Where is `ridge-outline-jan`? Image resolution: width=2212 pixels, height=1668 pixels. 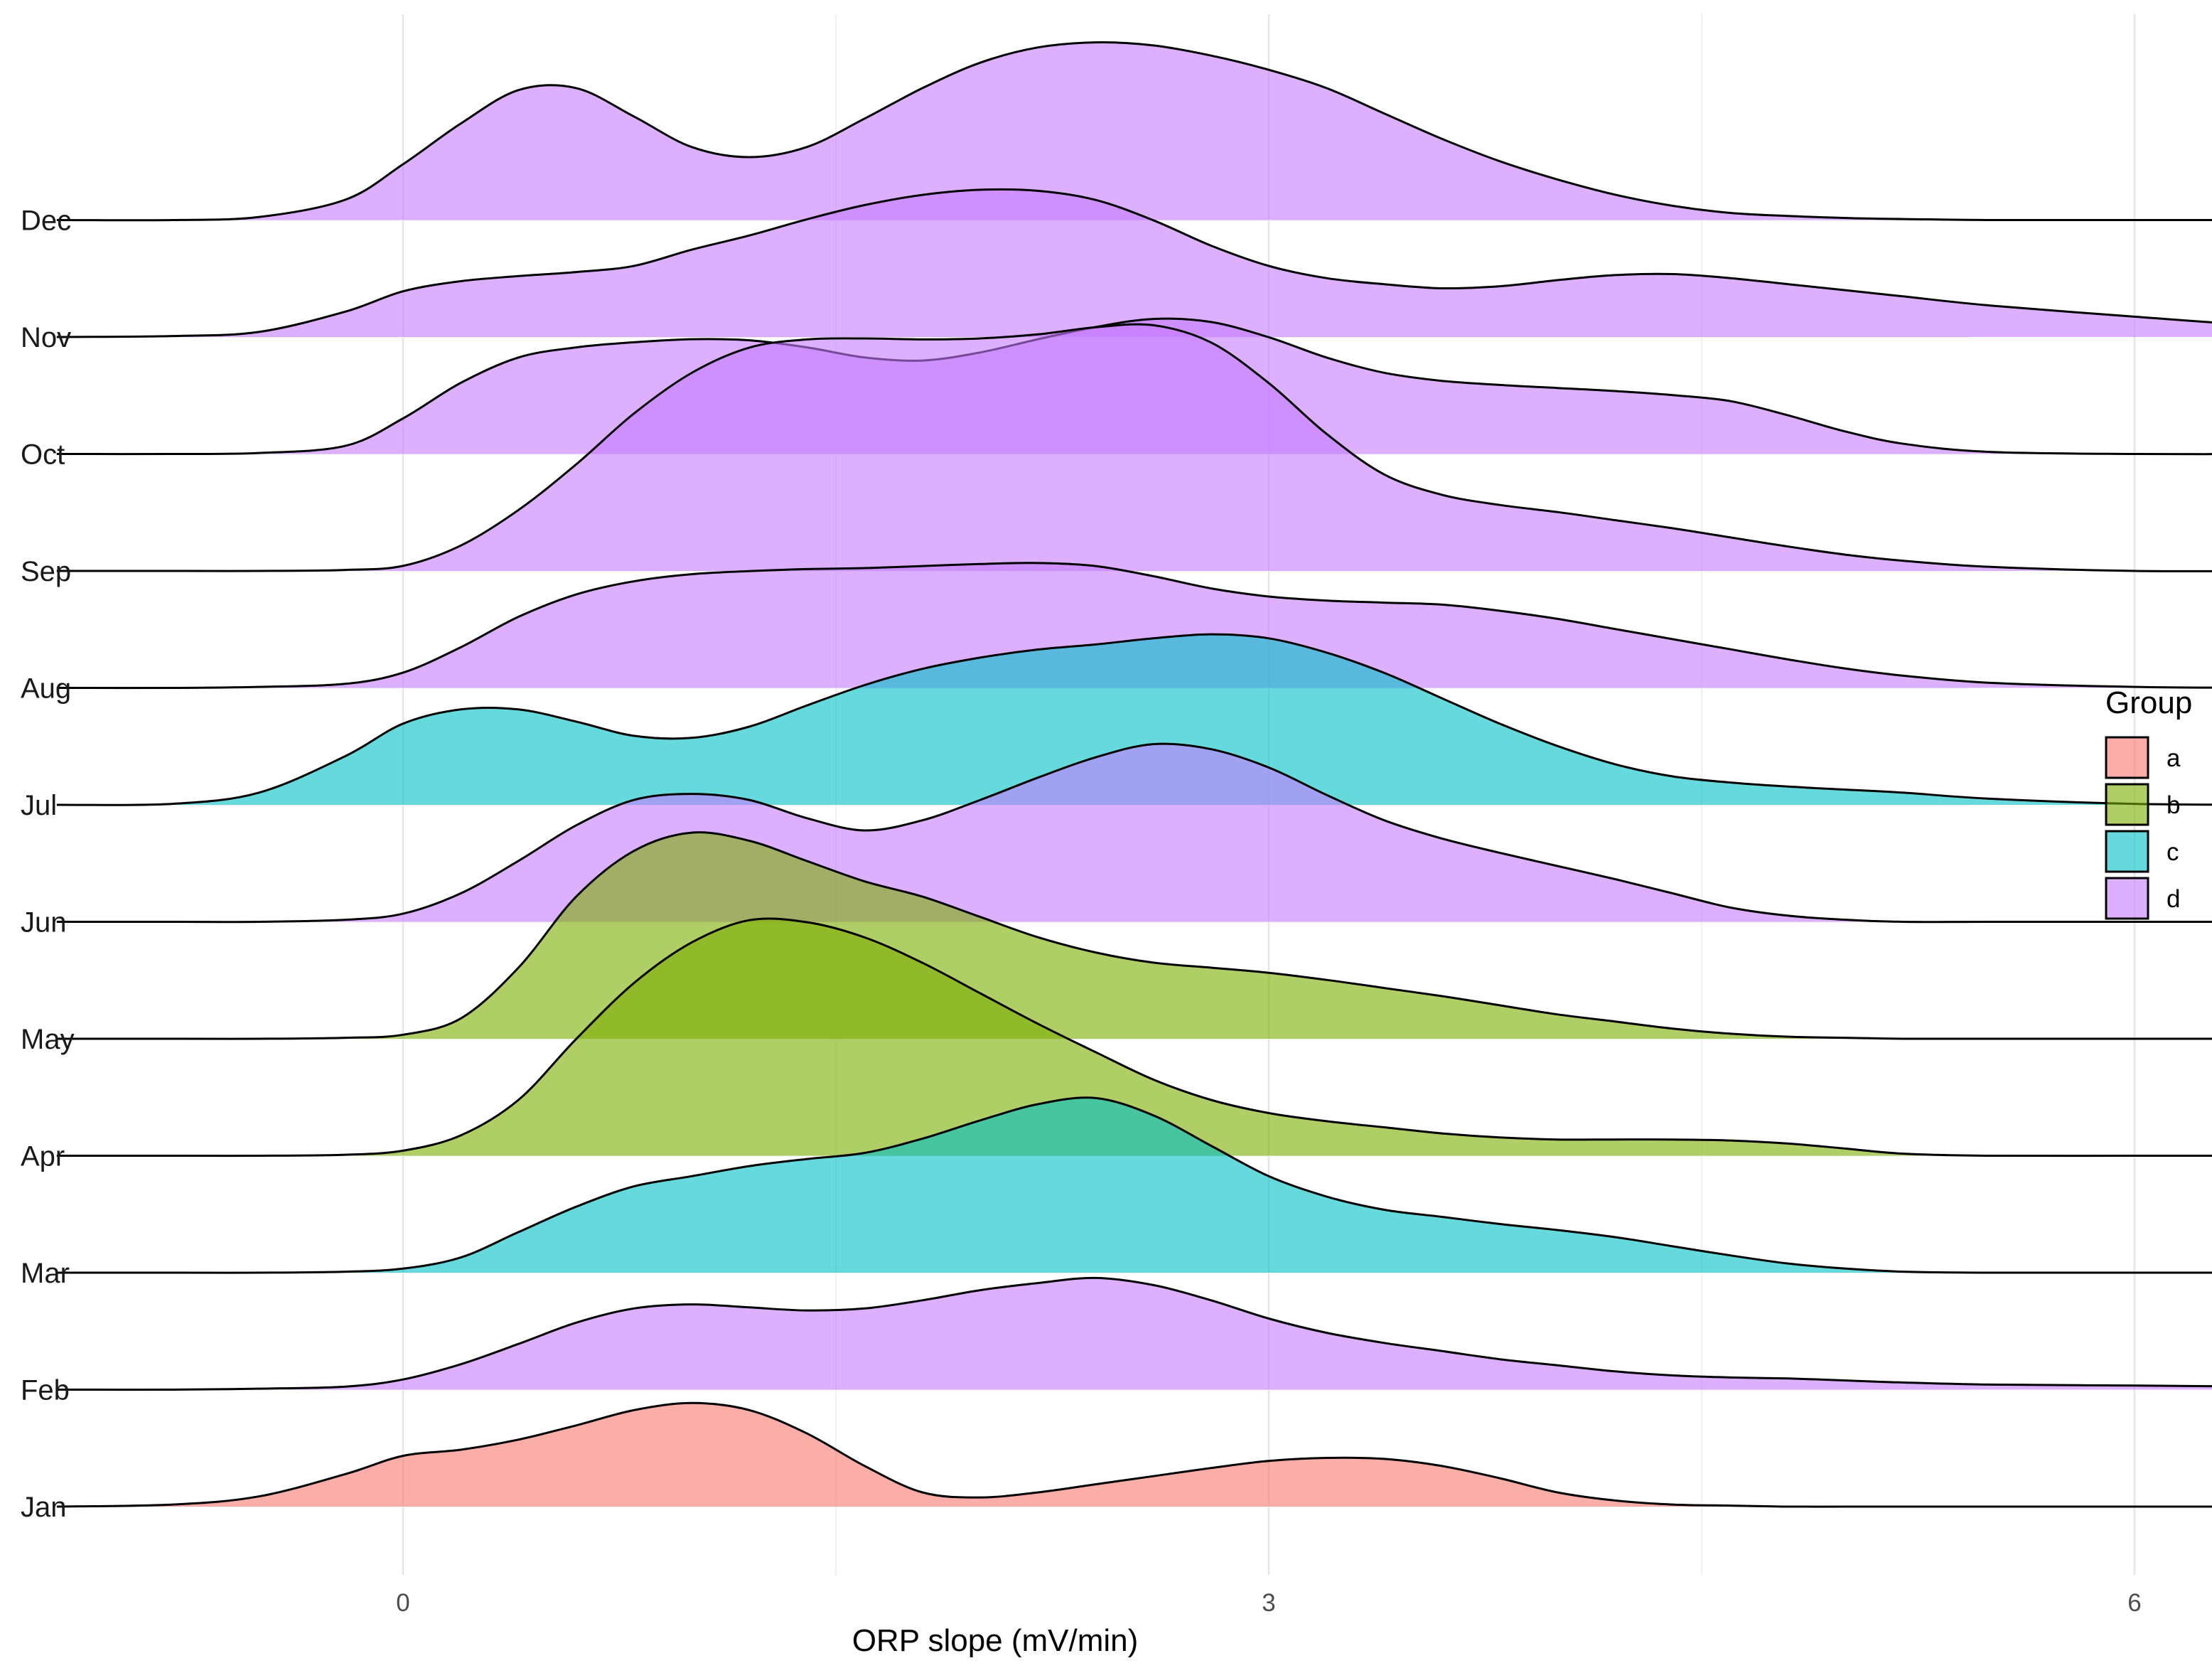
ridge-outline-jan is located at coordinates (1134, 1454).